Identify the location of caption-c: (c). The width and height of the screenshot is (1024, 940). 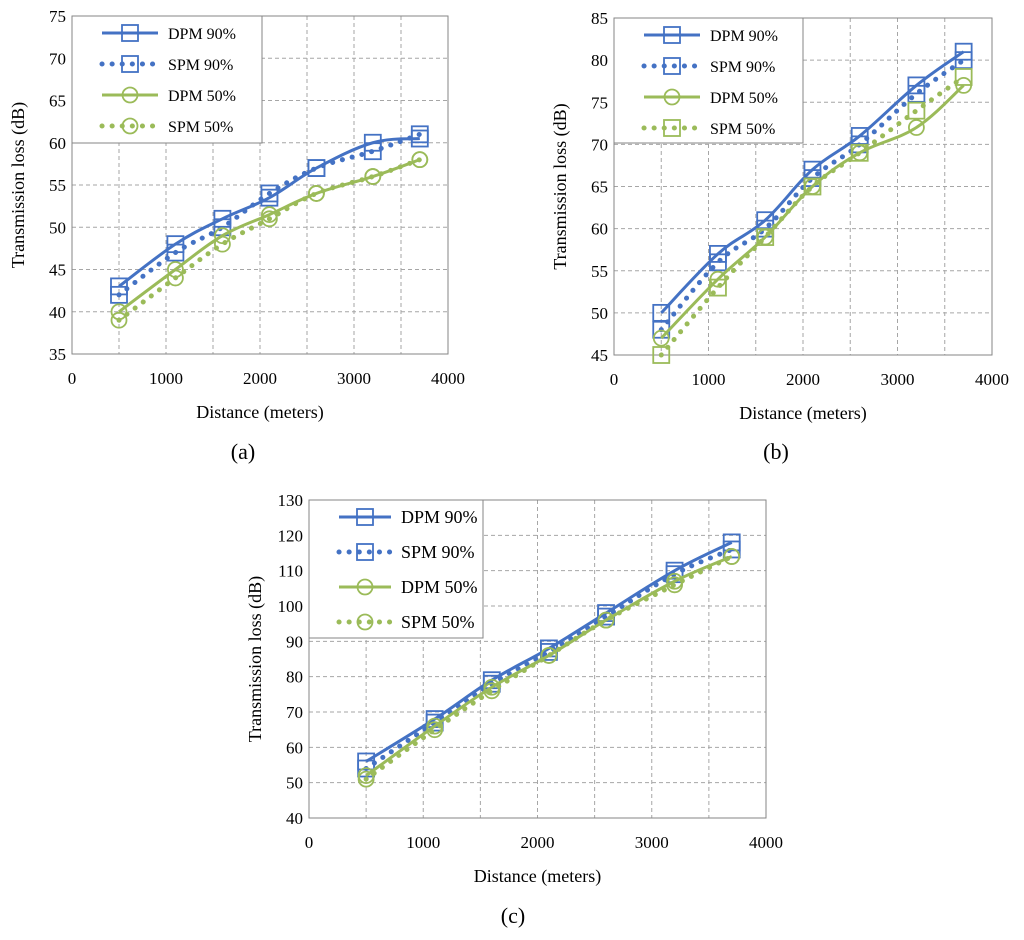
(513, 915).